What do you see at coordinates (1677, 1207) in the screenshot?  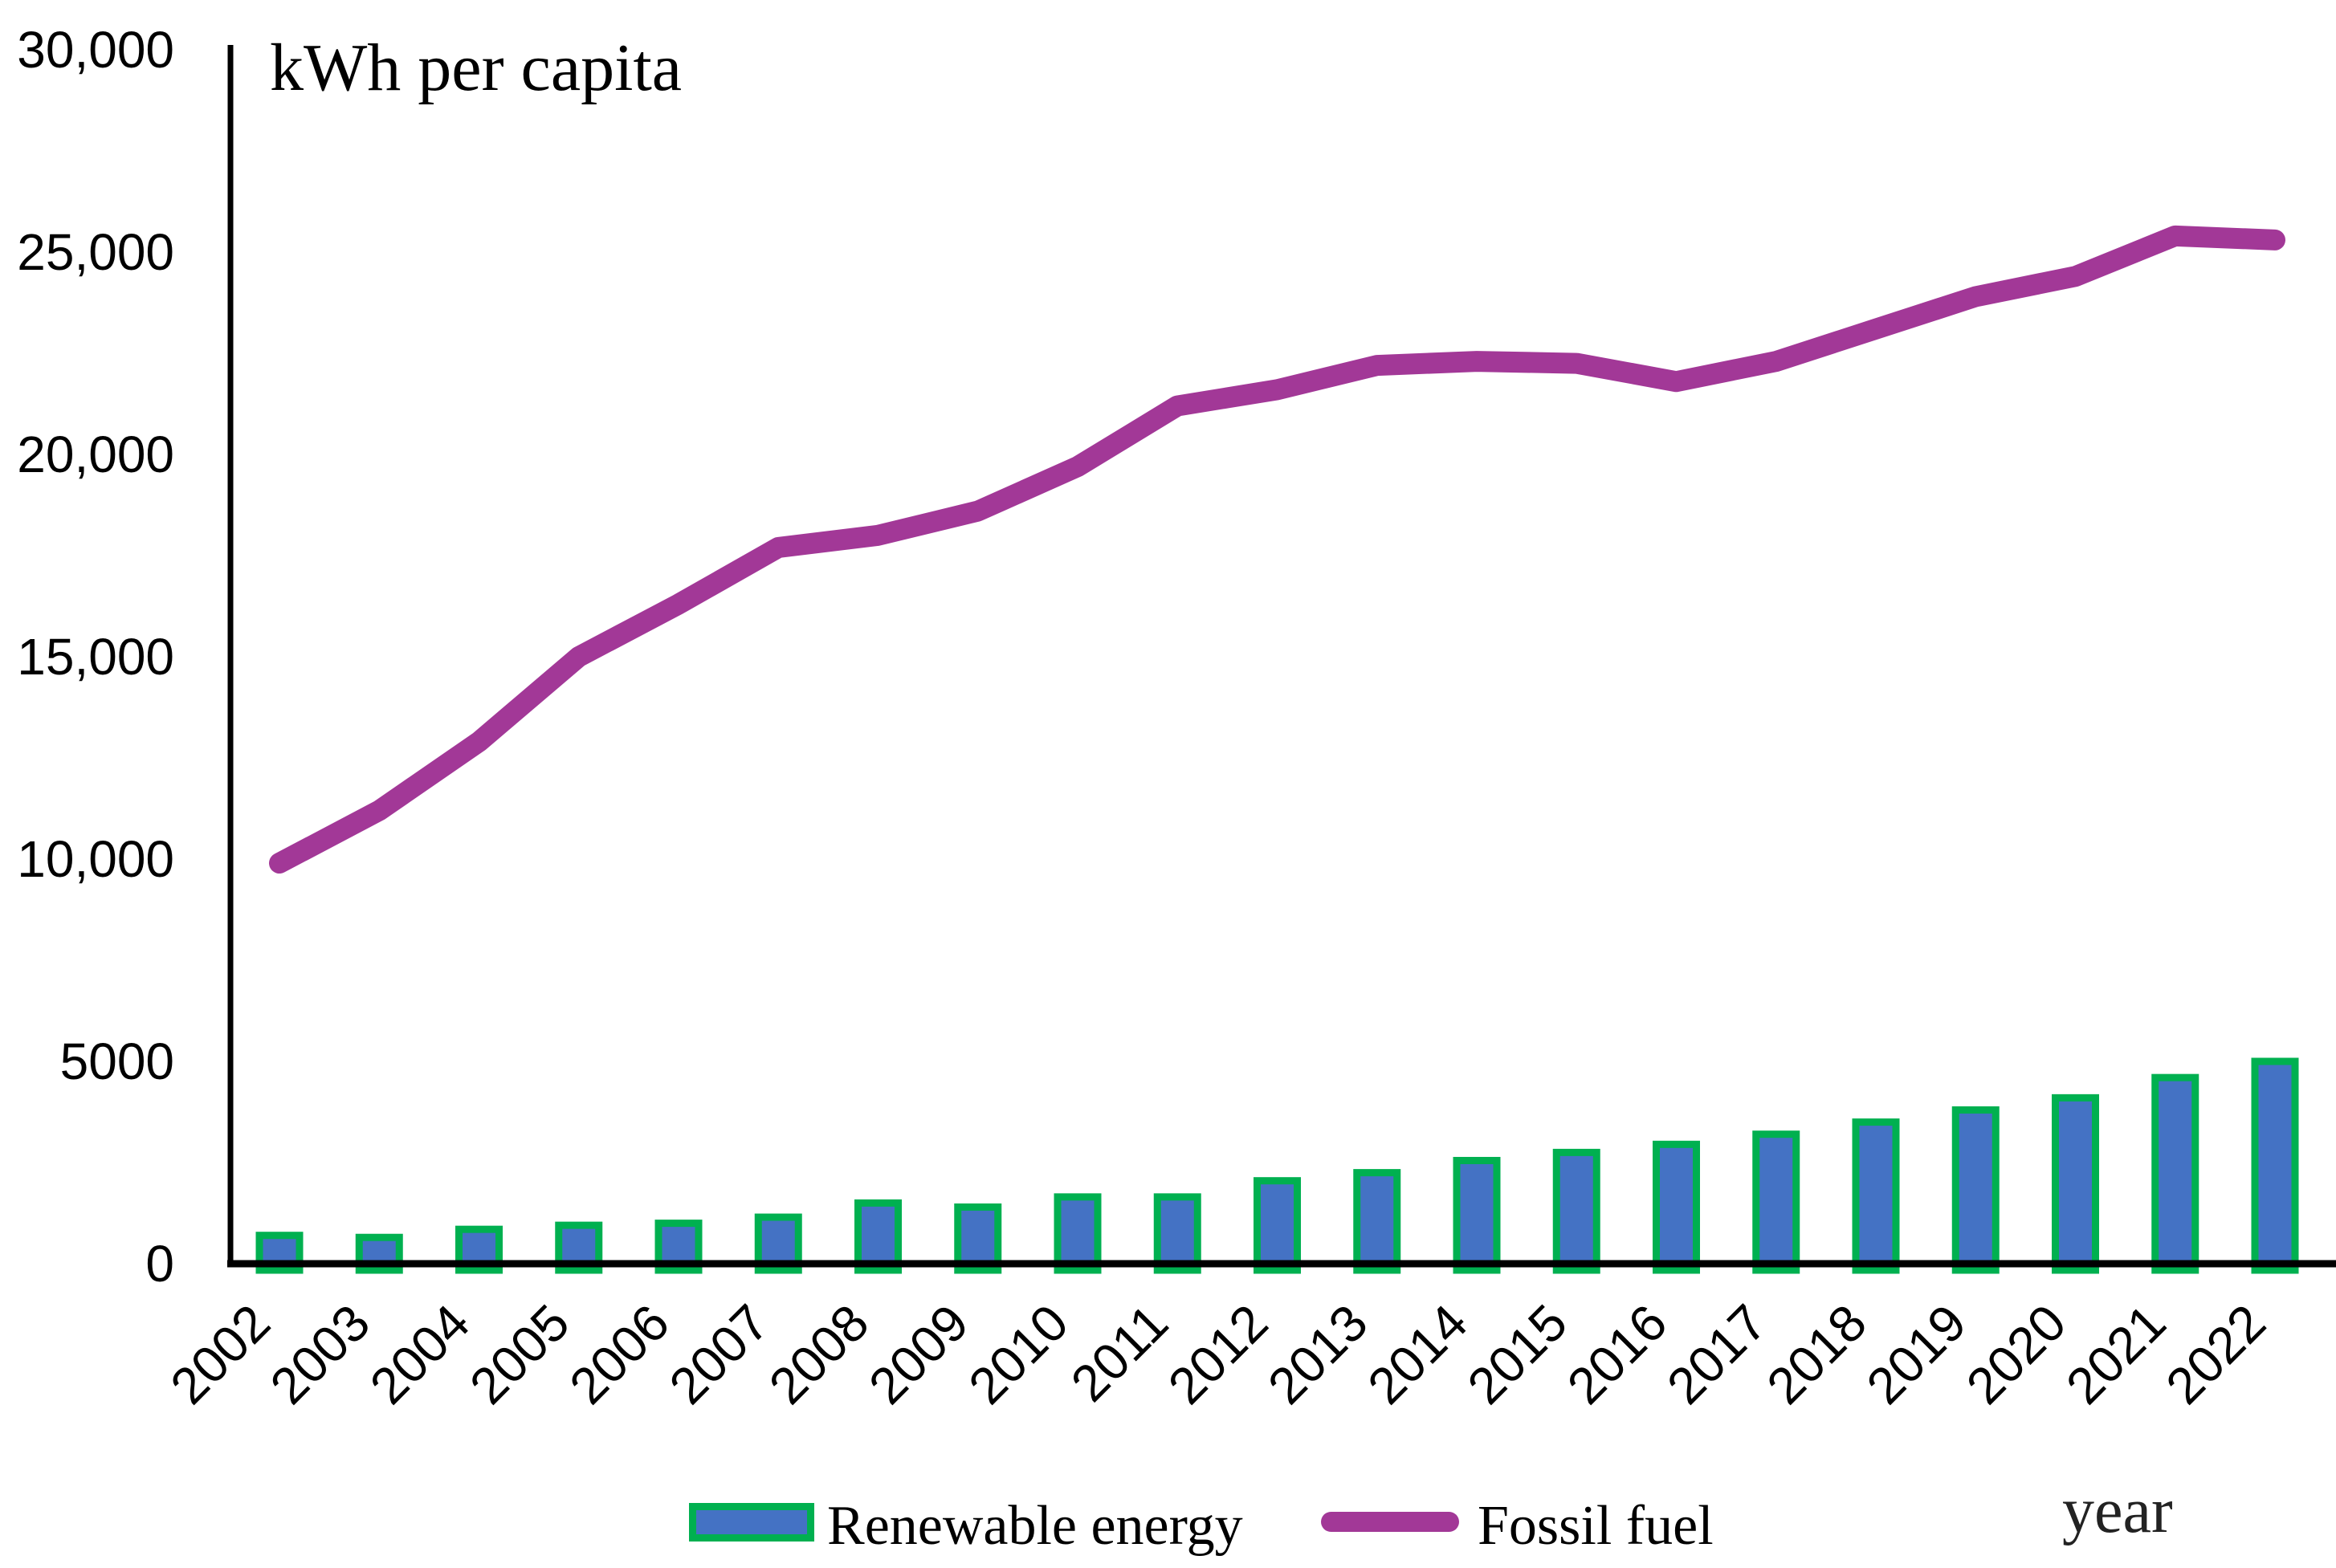 I see `bar-2016` at bounding box center [1677, 1207].